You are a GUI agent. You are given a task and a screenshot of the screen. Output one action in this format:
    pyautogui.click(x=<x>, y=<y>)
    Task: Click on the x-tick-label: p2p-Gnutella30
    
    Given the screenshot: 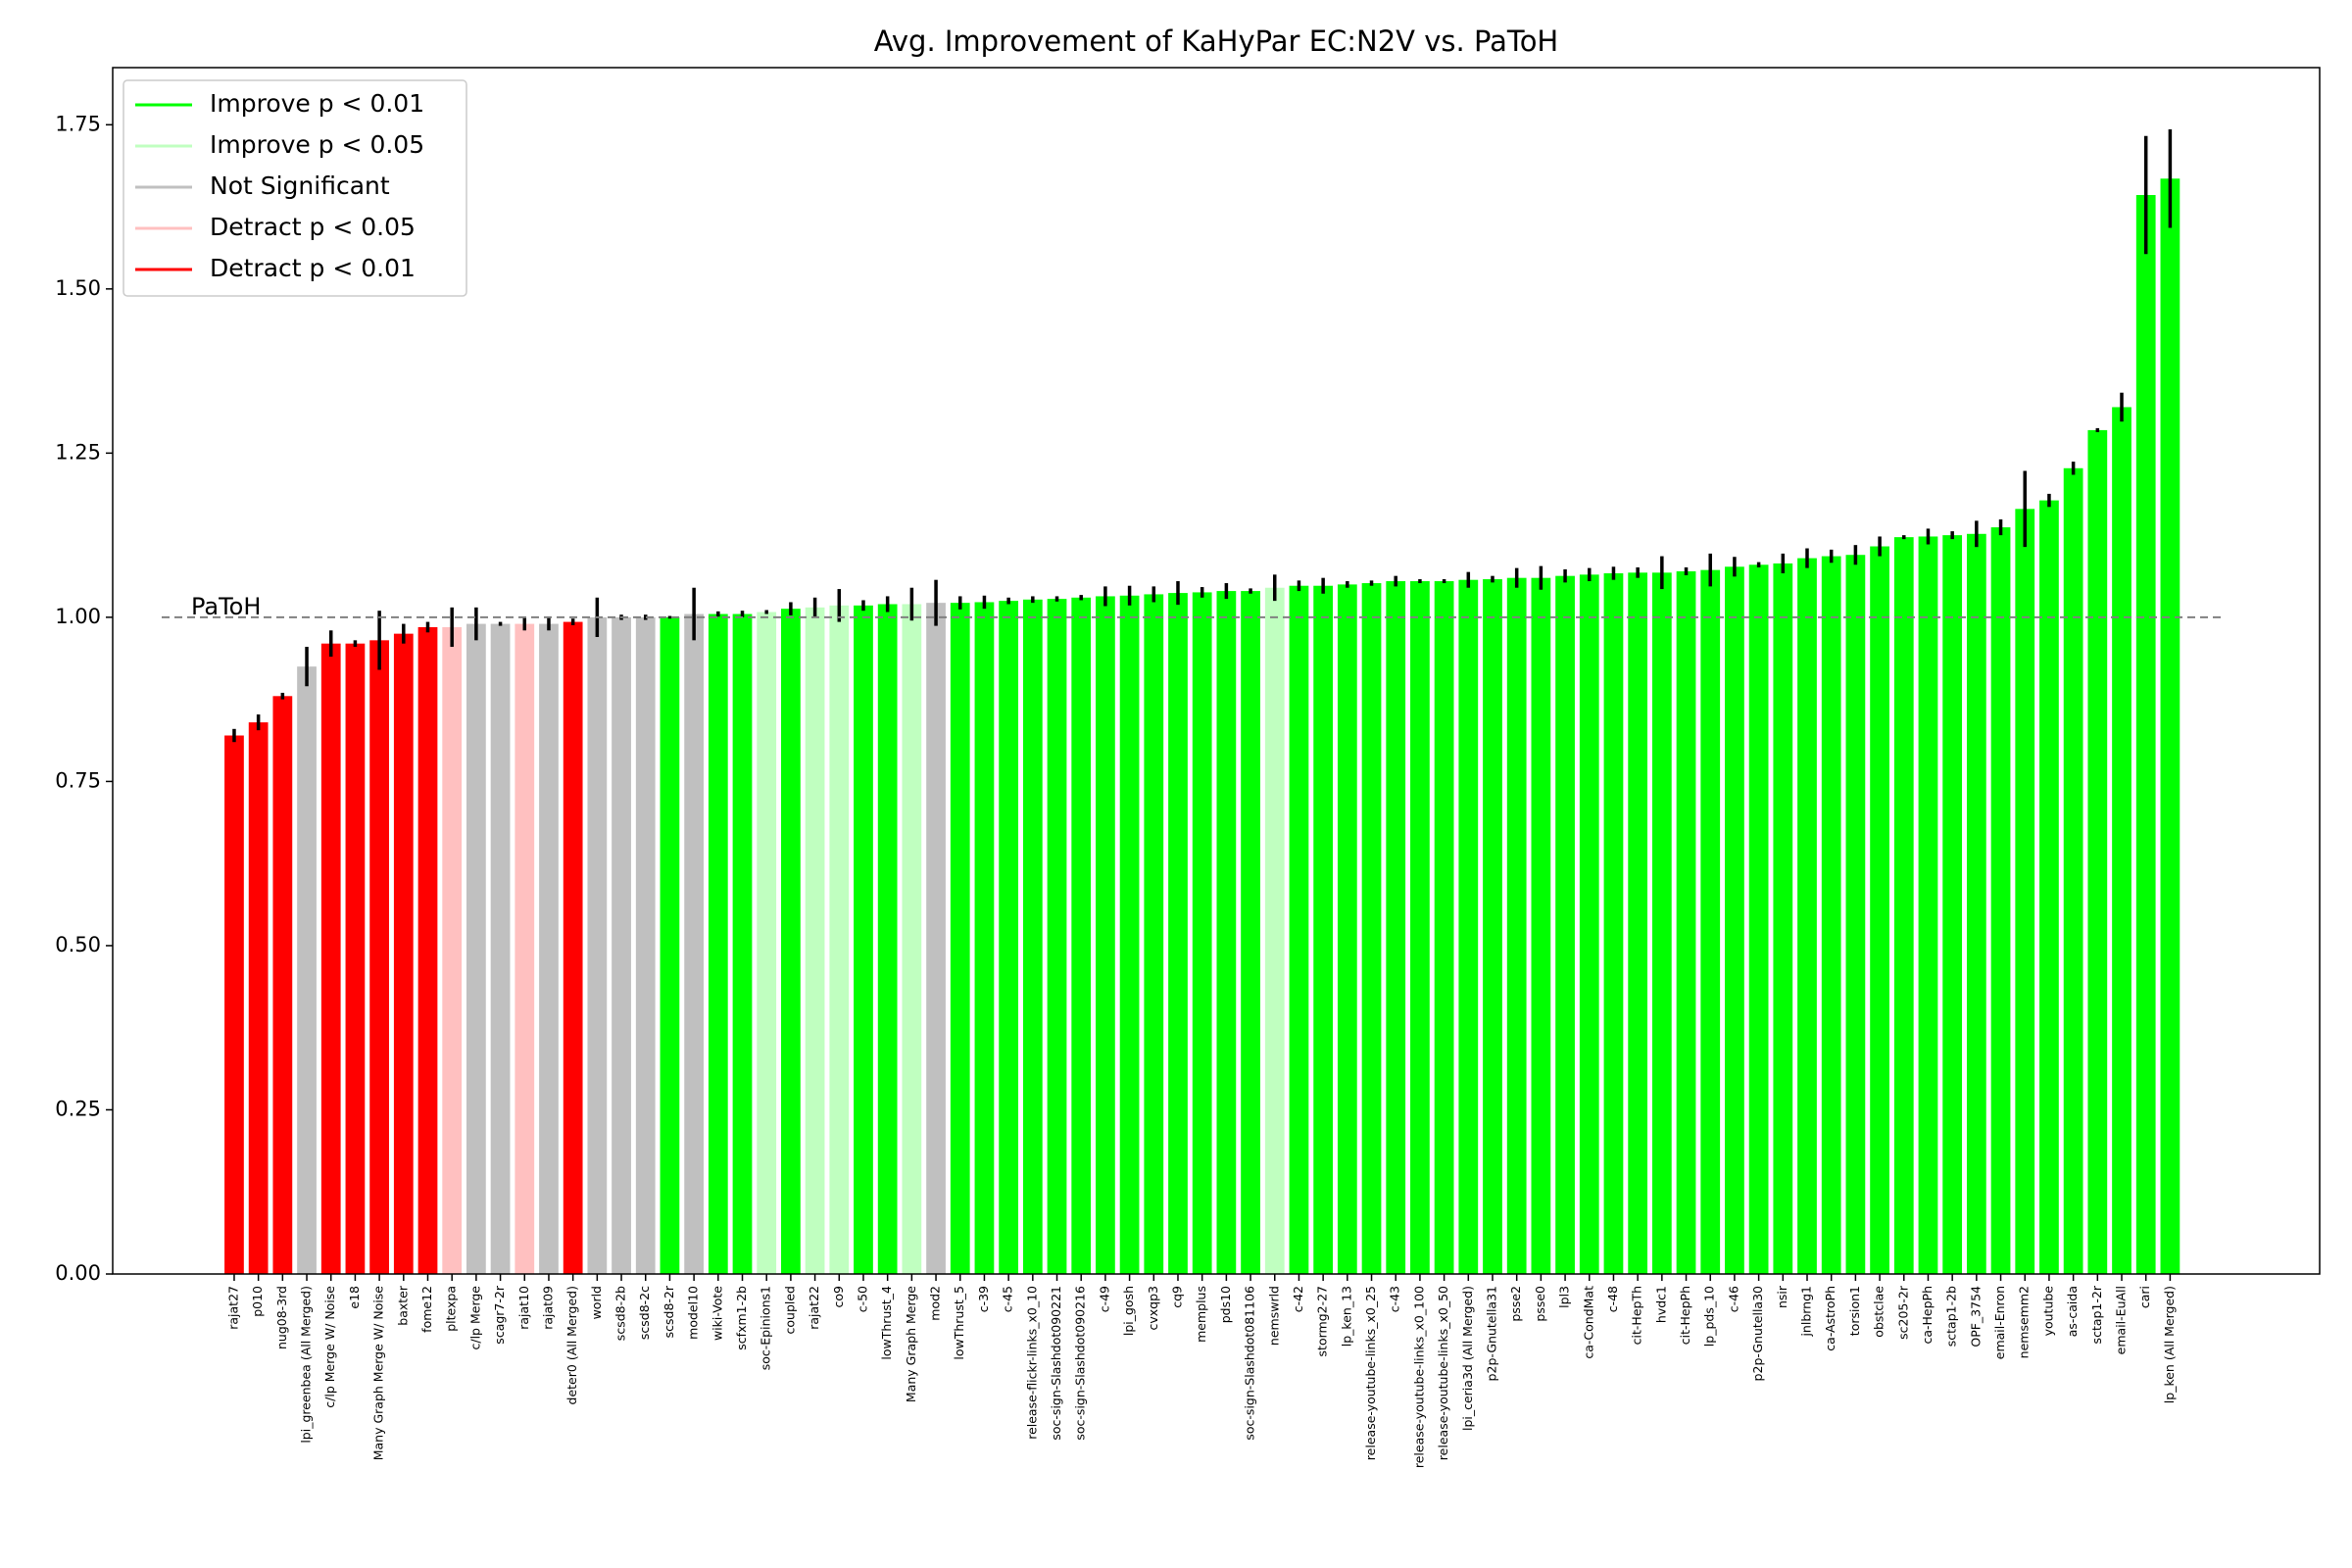 What is the action you would take?
    pyautogui.click(x=1757, y=1333)
    